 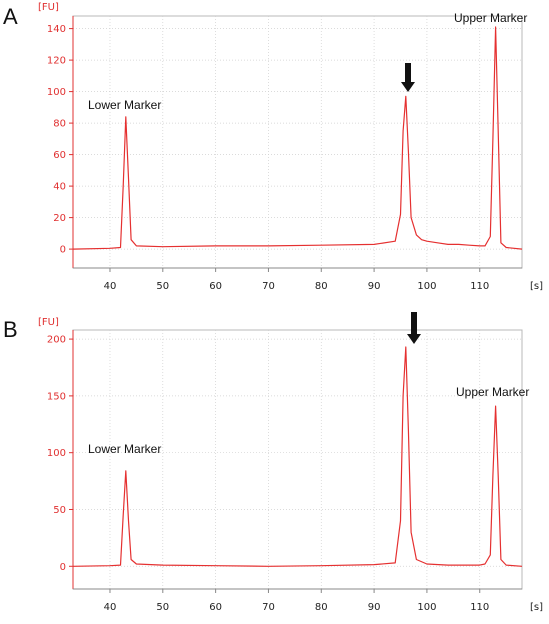 What do you see at coordinates (56, 29) in the screenshot?
I see `y-tick-label: 140` at bounding box center [56, 29].